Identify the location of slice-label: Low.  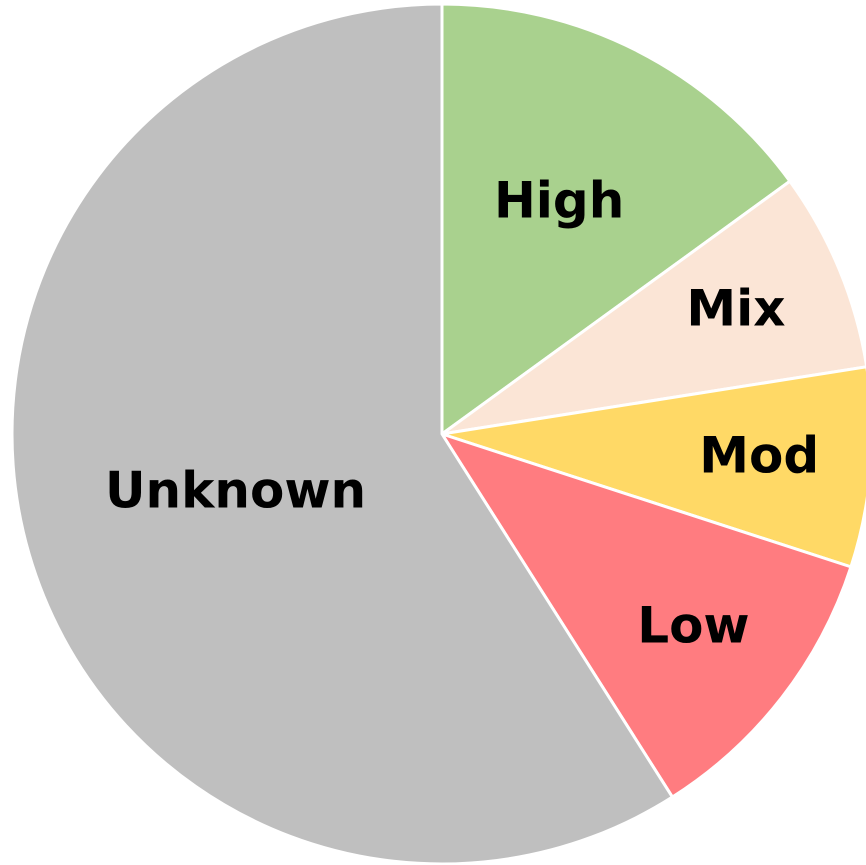
(693, 626).